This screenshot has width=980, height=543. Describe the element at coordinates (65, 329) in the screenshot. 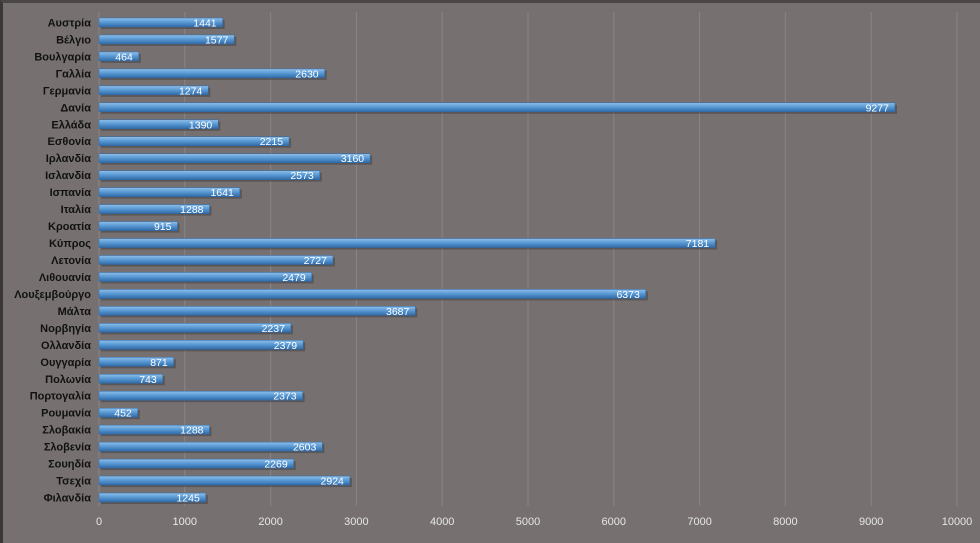

I see `category-label: Νορβηγία` at that location.